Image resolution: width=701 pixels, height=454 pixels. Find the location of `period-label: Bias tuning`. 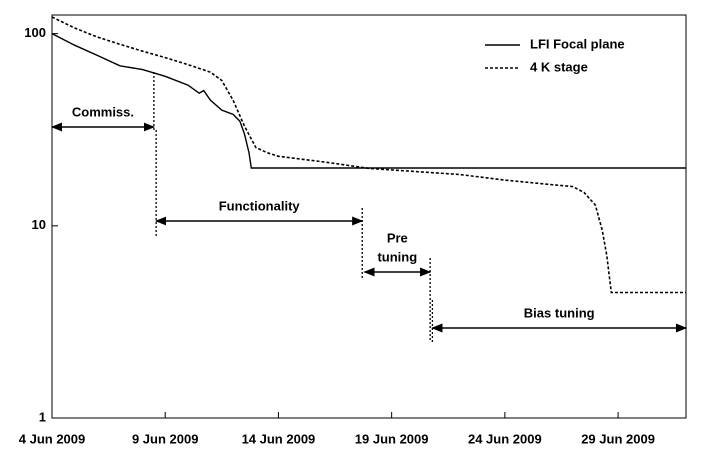

period-label: Bias tuning is located at coordinates (559, 312).